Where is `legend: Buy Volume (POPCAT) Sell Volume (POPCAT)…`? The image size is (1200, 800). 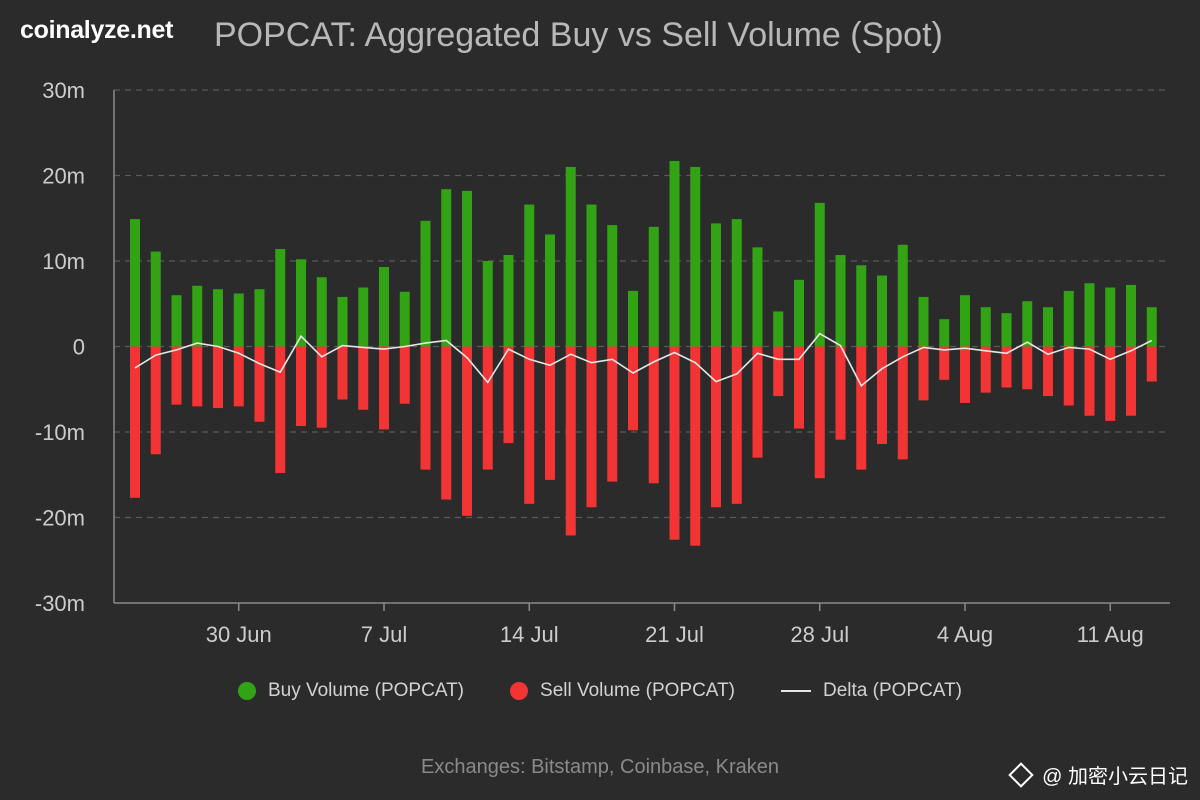
legend: Buy Volume (POPCAT) Sell Volume (POPCAT)… is located at coordinates (600, 691).